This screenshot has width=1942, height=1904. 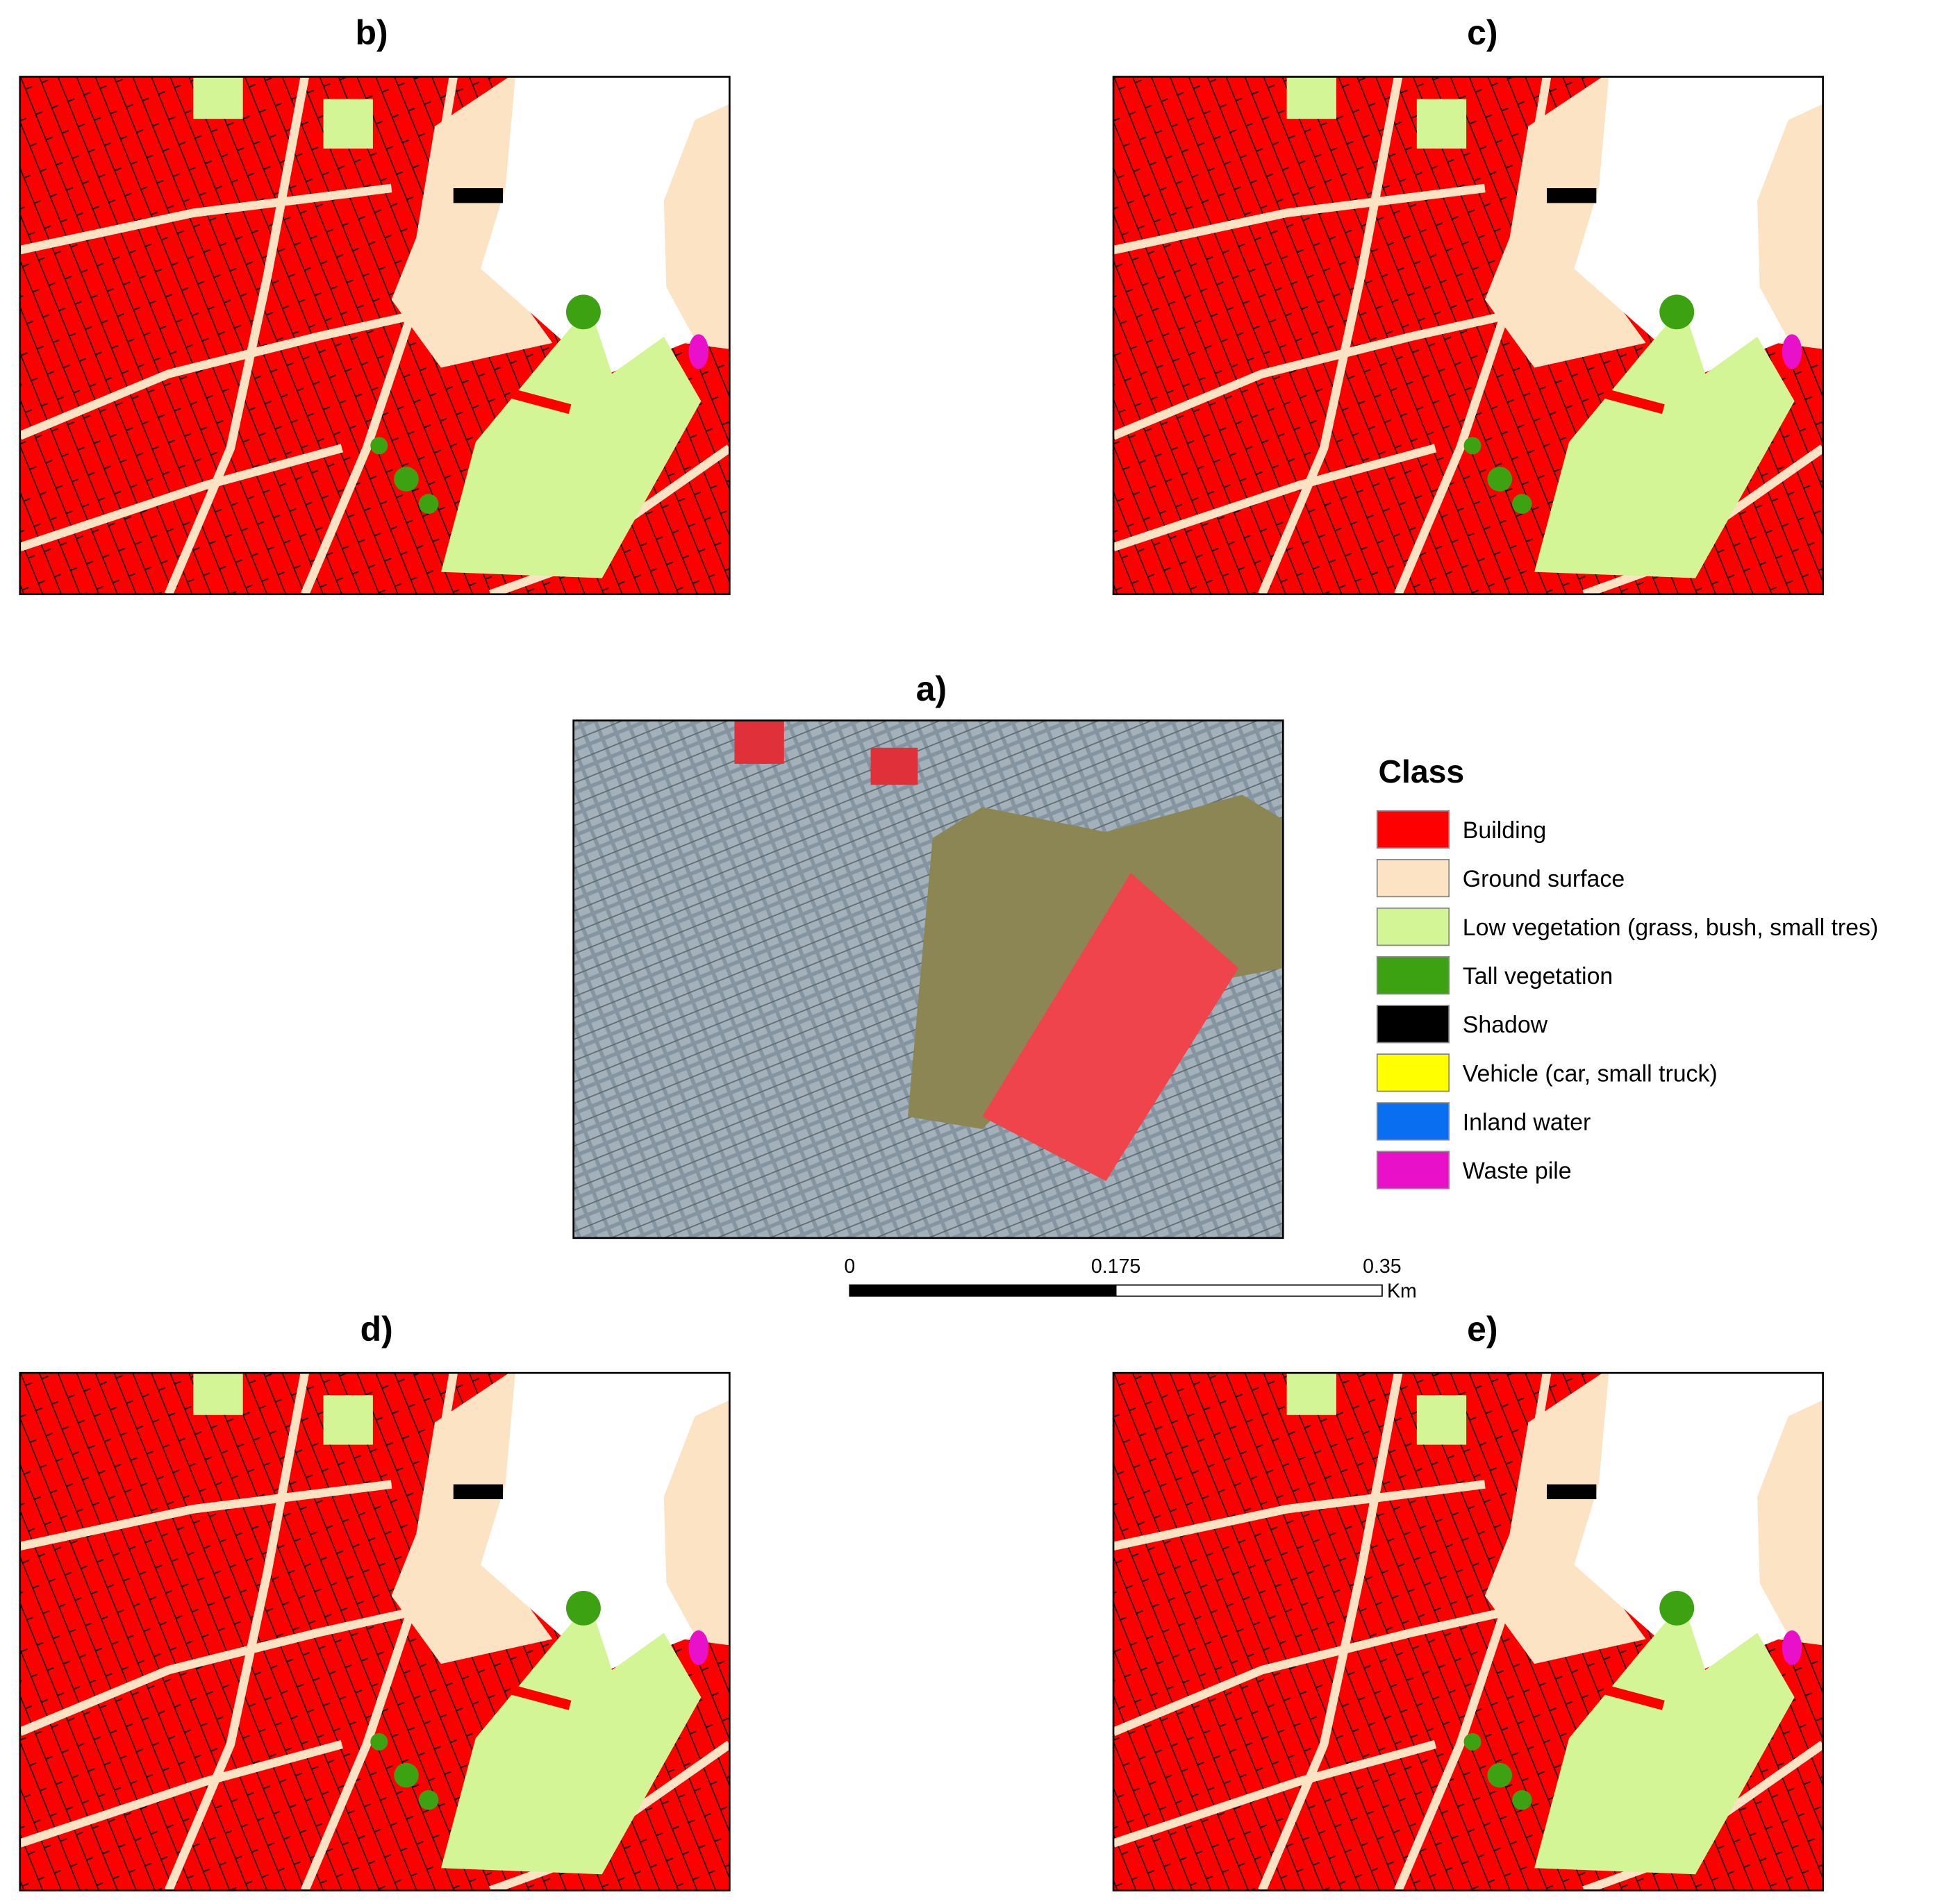 What do you see at coordinates (1422, 771) in the screenshot?
I see `legend-title: Class` at bounding box center [1422, 771].